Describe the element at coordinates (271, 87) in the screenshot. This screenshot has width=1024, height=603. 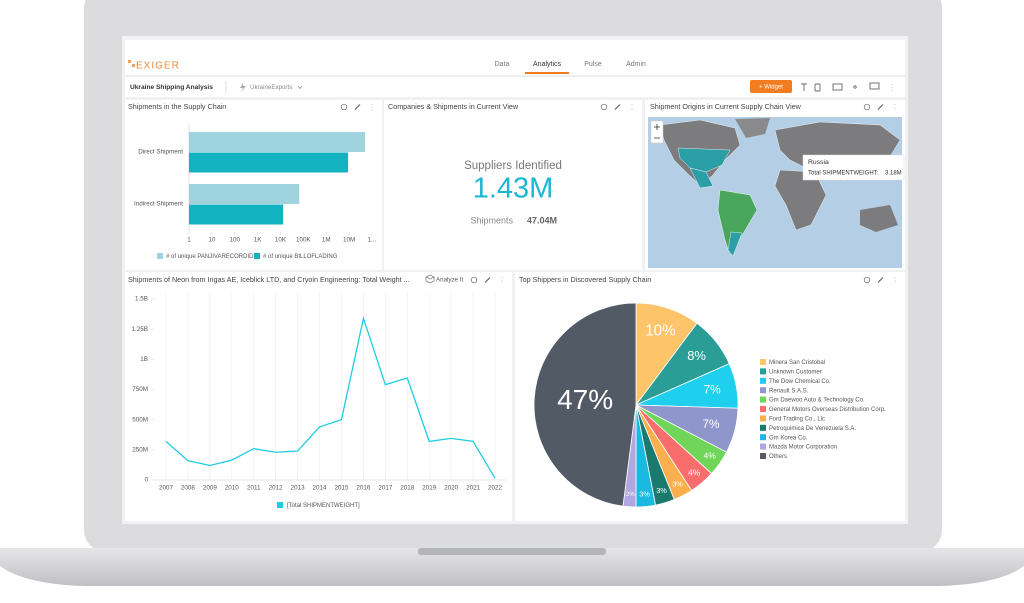
I see `dataset-selector: UkraineExports` at that location.